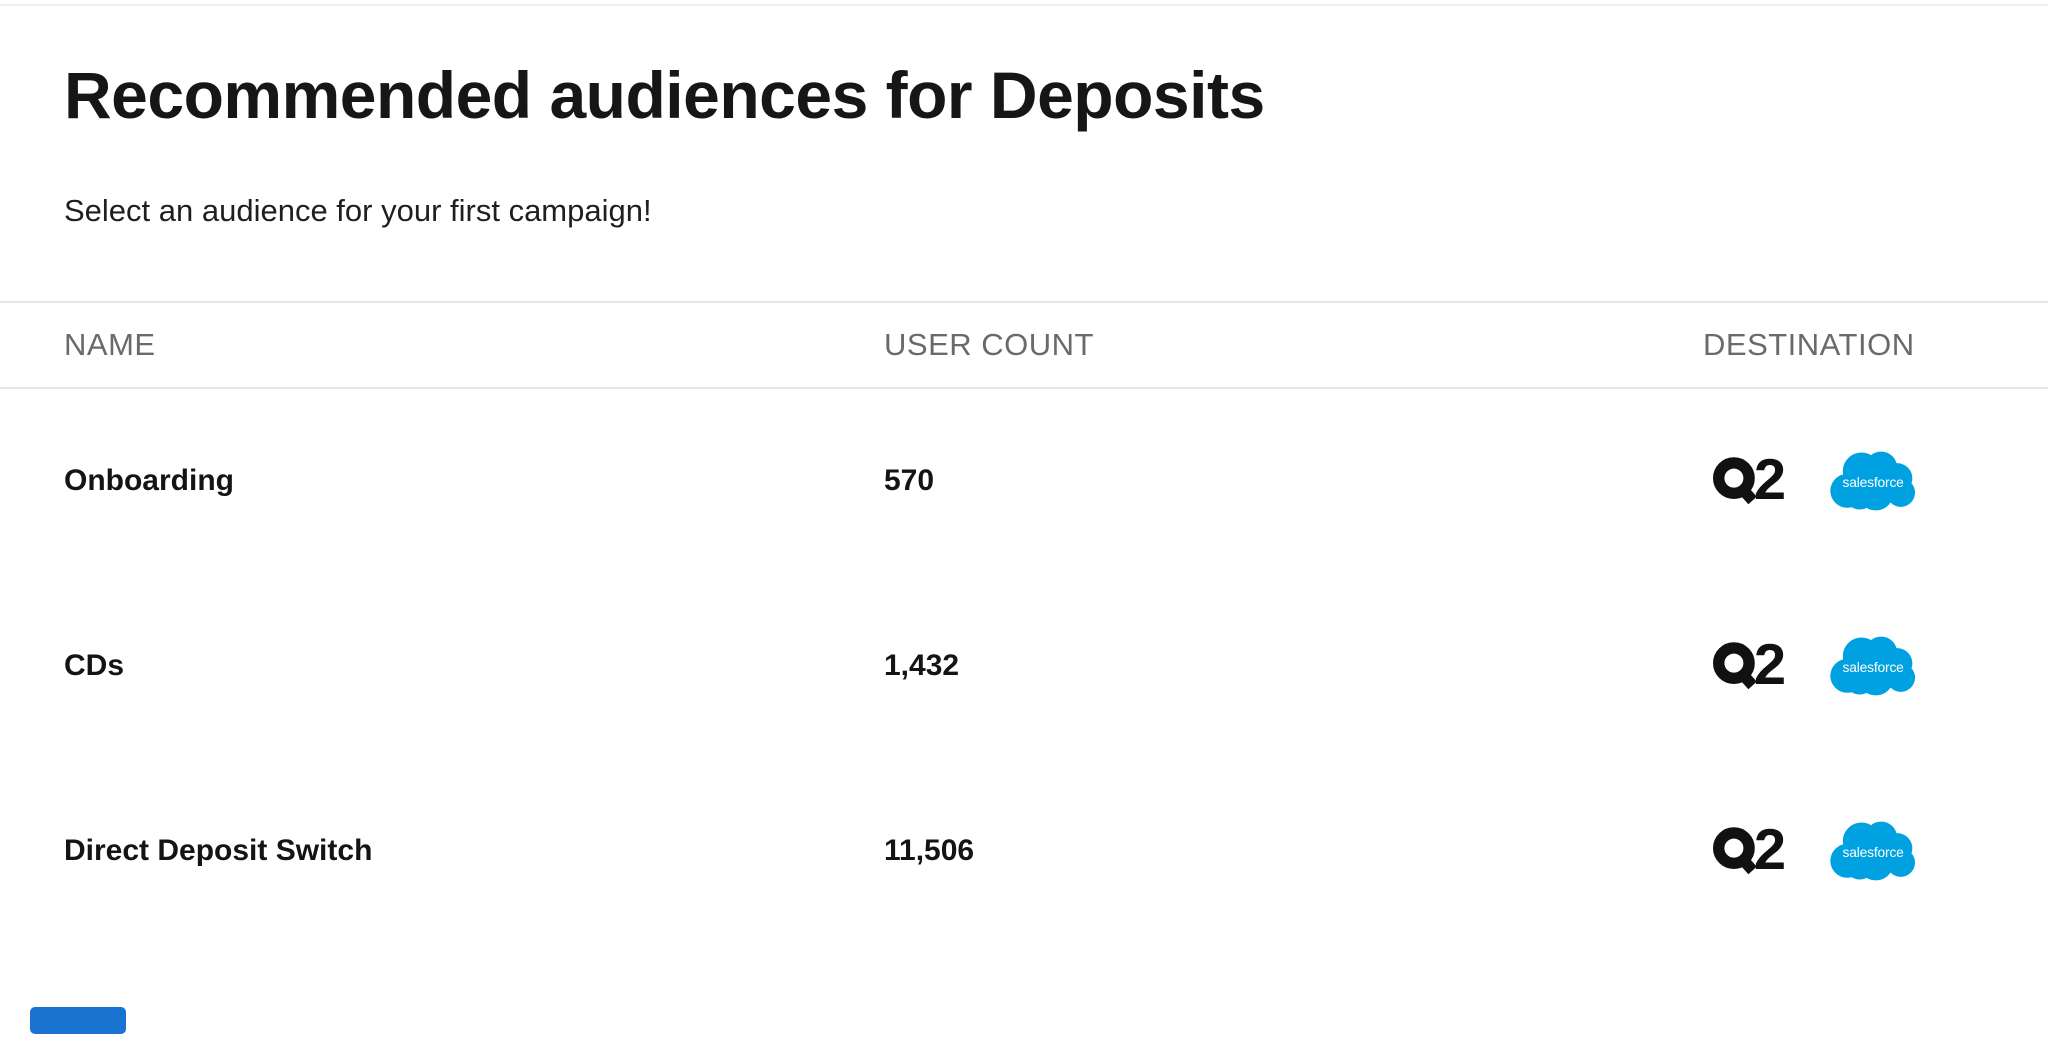 The height and width of the screenshot is (1037, 2048). Describe the element at coordinates (1024, 5) in the screenshot. I see `top-divider` at that location.